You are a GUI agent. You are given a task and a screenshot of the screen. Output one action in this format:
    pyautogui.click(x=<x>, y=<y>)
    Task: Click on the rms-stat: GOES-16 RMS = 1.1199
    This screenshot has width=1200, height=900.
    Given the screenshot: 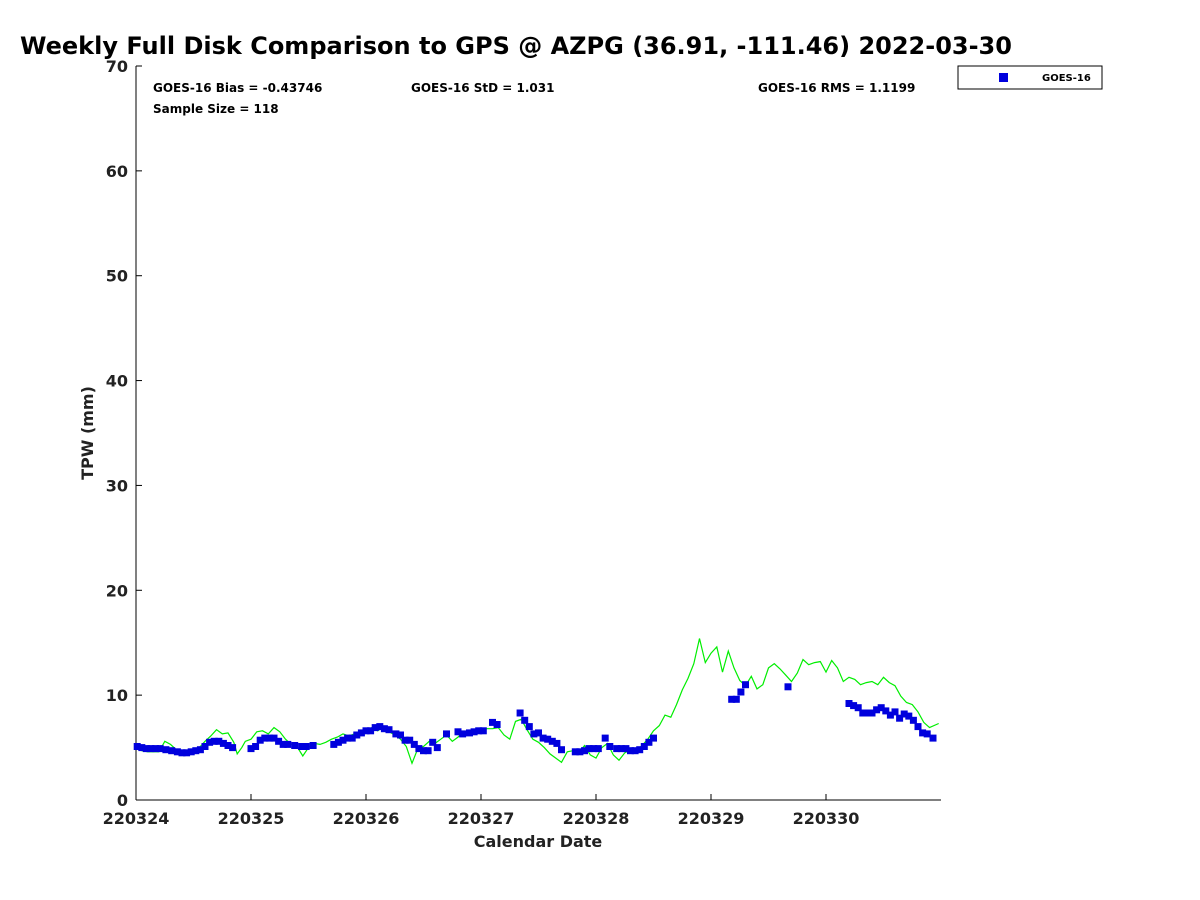 What is the action you would take?
    pyautogui.click(x=836, y=88)
    